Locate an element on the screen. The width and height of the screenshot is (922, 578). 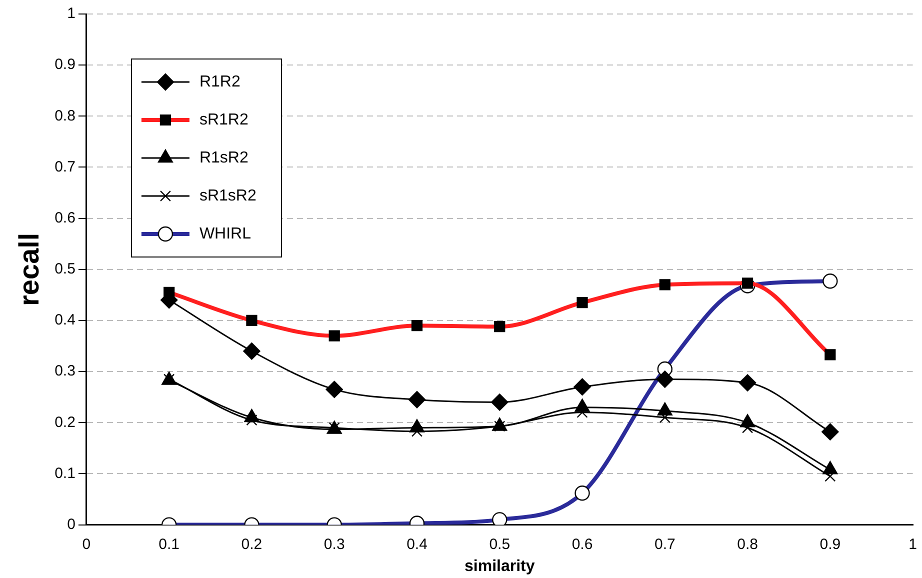
x-tick-label: 0.6 is located at coordinates (582, 544).